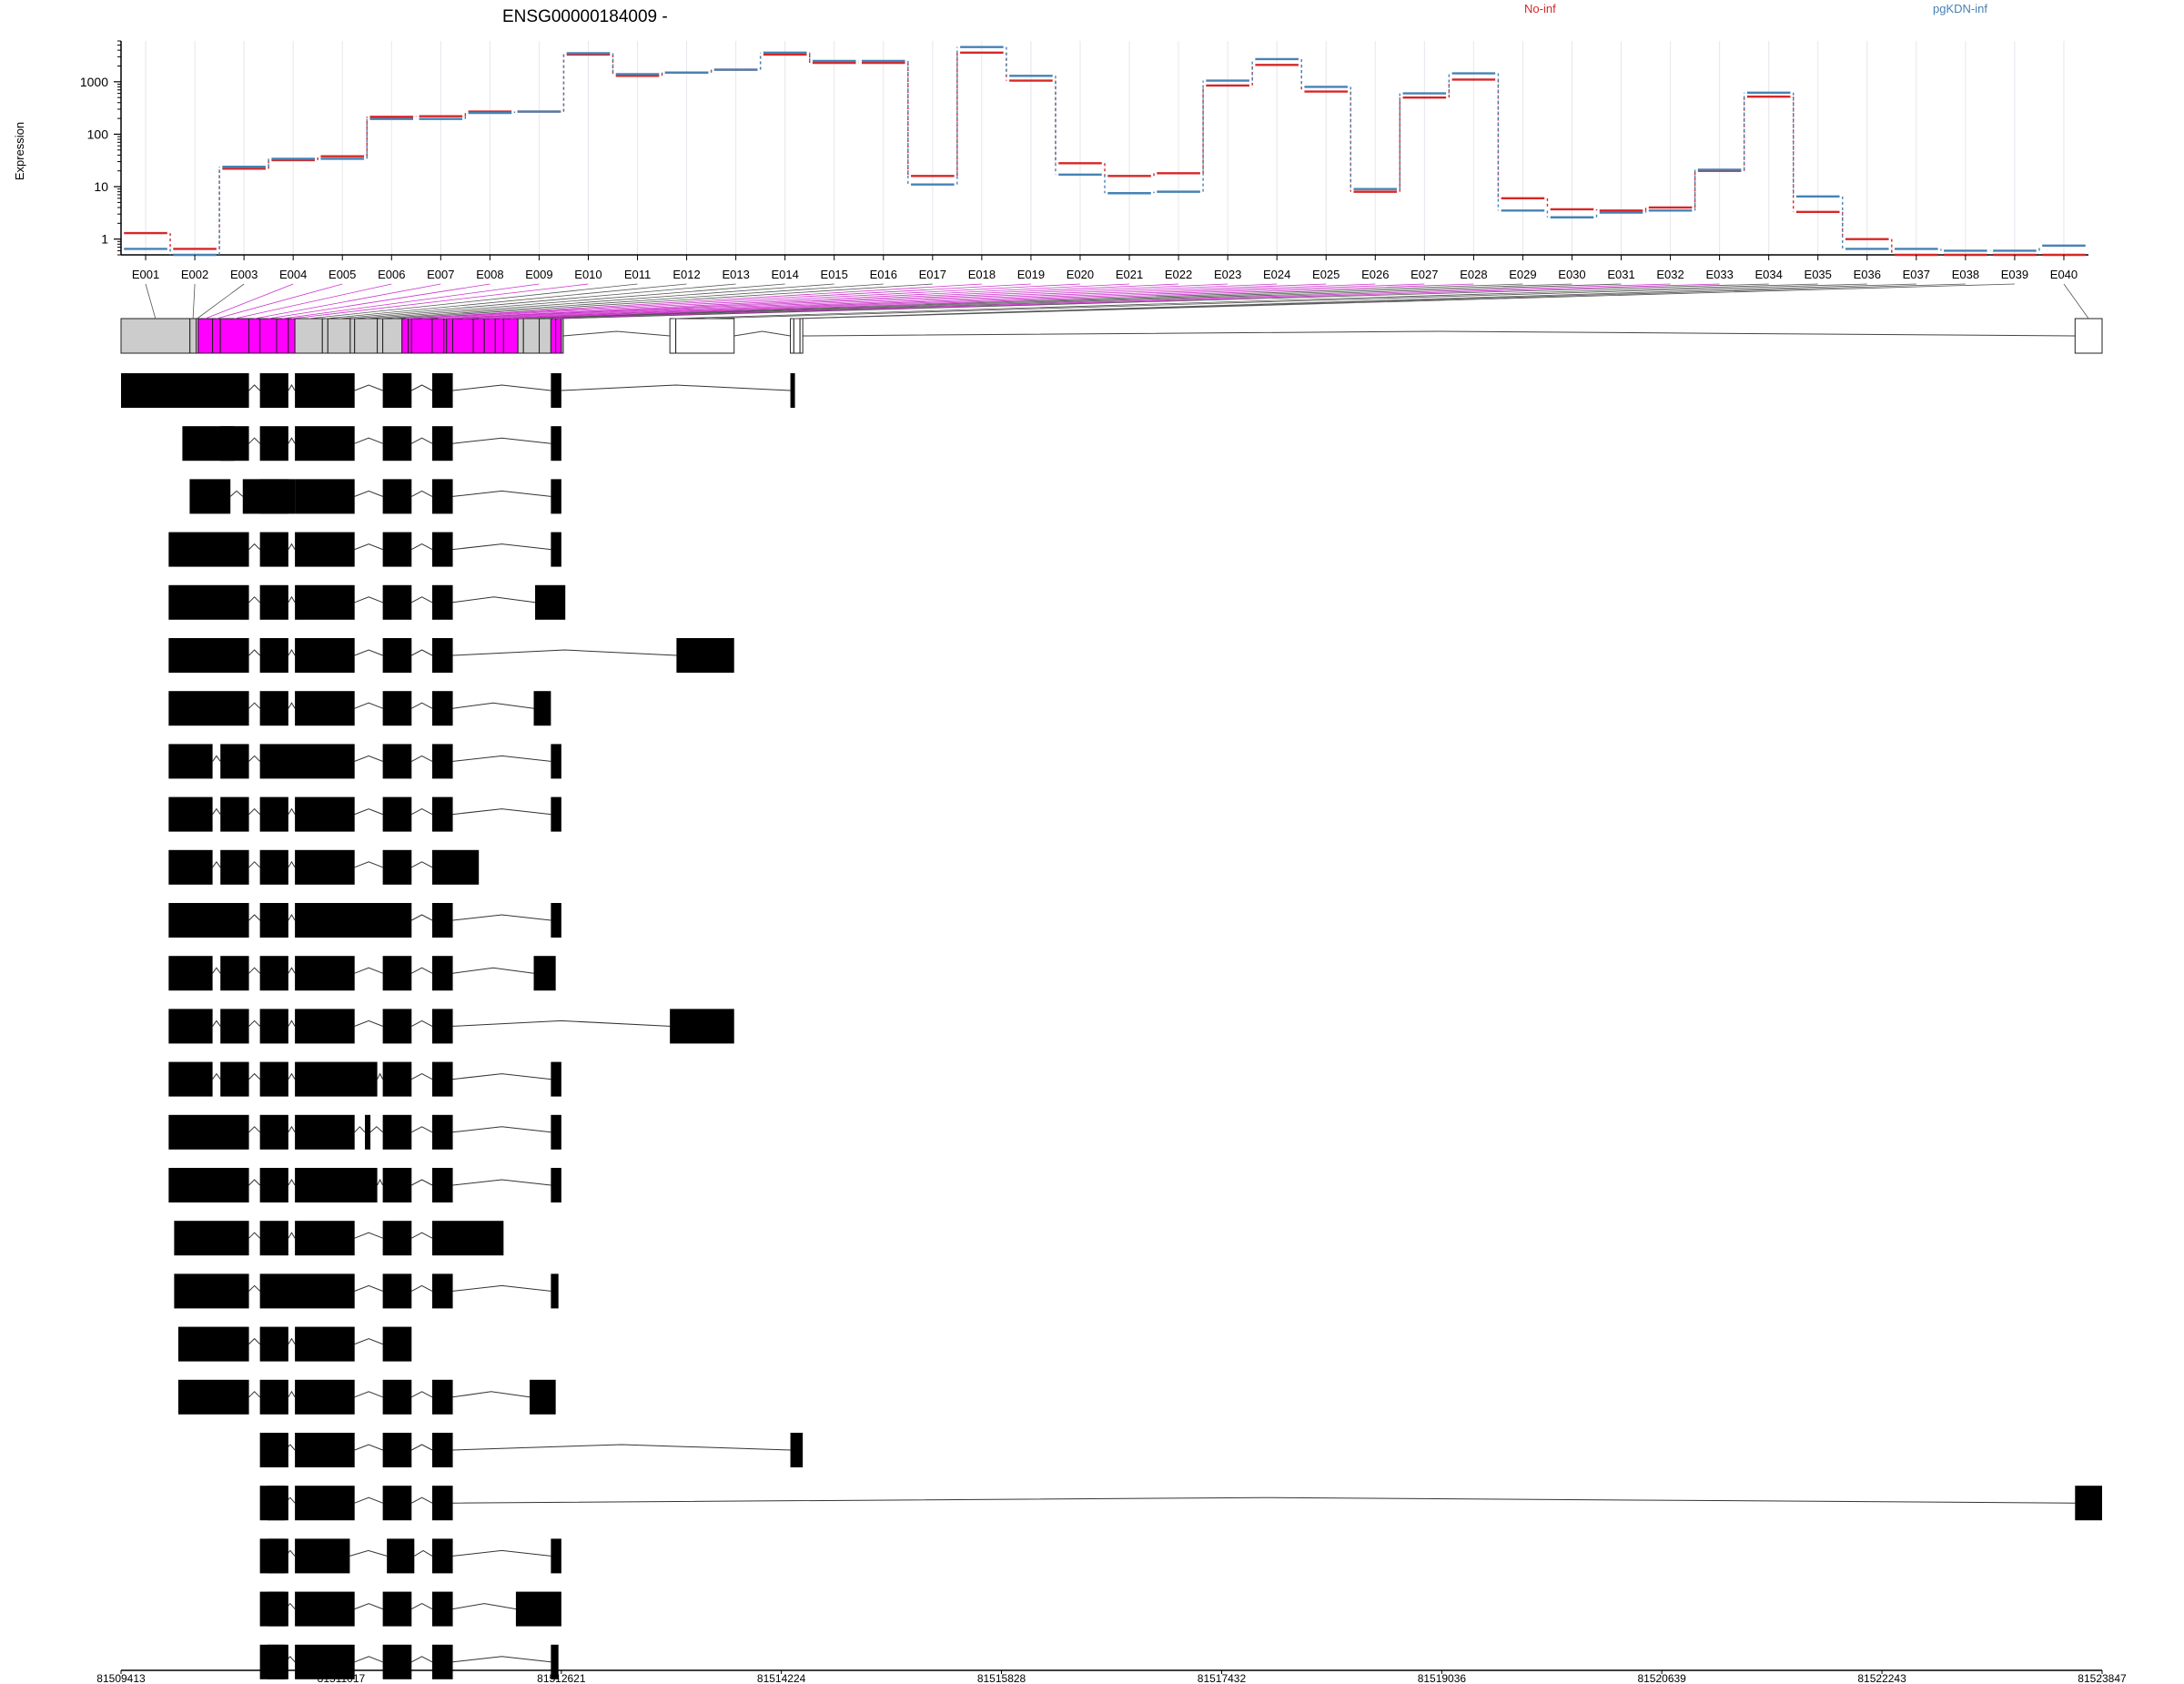  What do you see at coordinates (1375, 274) in the screenshot?
I see `exon-label-e026: E026` at bounding box center [1375, 274].